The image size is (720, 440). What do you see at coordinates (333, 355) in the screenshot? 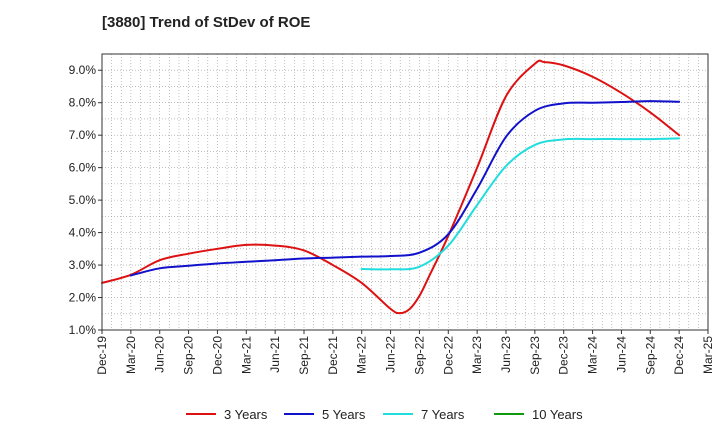
I see `x-tick-label: Dec-21` at bounding box center [333, 355].